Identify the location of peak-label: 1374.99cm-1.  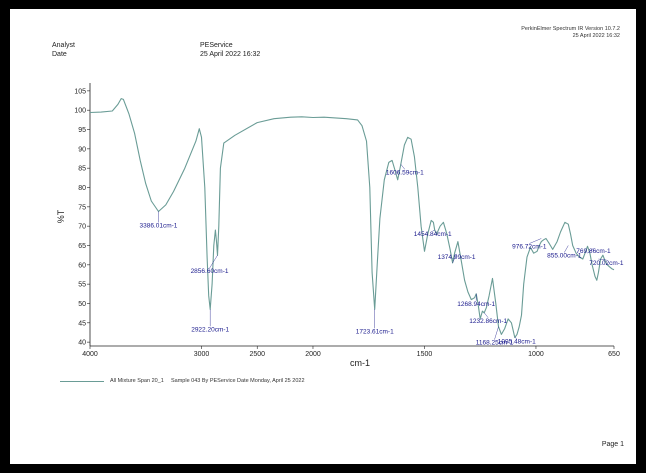
(457, 257).